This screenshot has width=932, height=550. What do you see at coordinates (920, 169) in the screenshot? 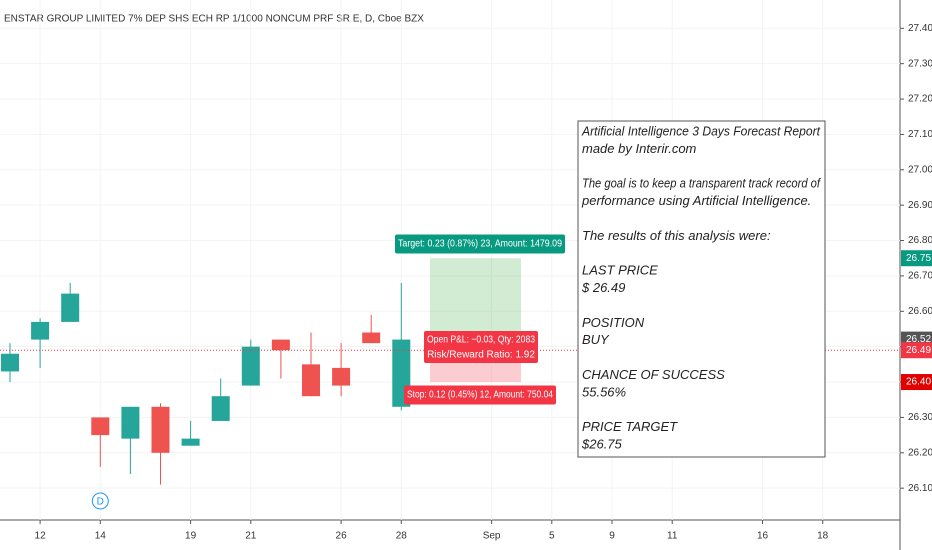
I see `y-tick-label: 27.00` at bounding box center [920, 169].